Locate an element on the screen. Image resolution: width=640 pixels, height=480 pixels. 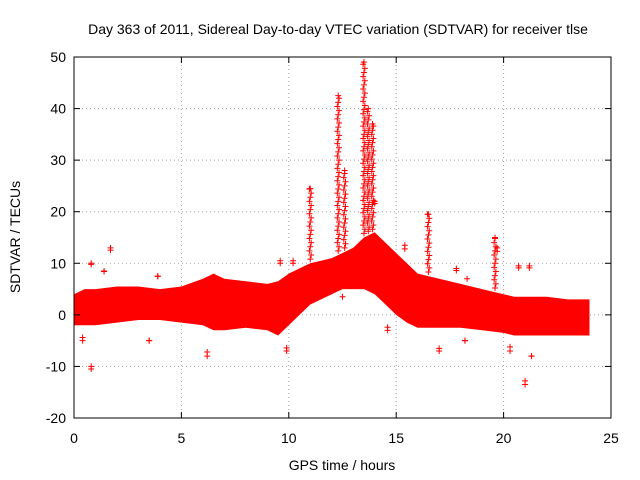
y-tick-label: 10 is located at coordinates (58, 263).